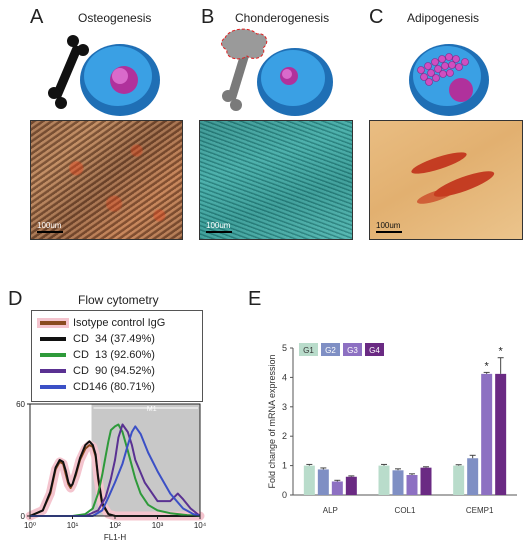 The image size is (527, 550). Describe the element at coordinates (219, 227) in the screenshot. I see `scale-bar-b: 100um` at that location.